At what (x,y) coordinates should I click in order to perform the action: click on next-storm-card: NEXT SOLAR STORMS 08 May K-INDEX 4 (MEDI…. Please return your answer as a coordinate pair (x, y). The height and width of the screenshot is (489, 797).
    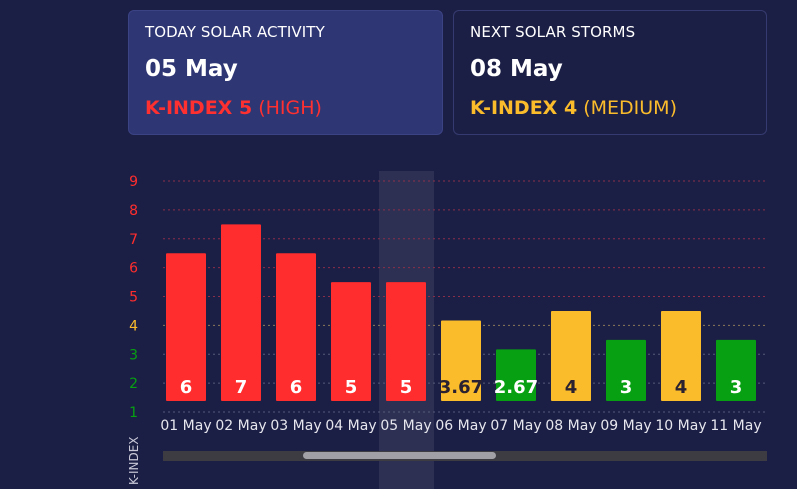
    Looking at the image, I should click on (610, 72).